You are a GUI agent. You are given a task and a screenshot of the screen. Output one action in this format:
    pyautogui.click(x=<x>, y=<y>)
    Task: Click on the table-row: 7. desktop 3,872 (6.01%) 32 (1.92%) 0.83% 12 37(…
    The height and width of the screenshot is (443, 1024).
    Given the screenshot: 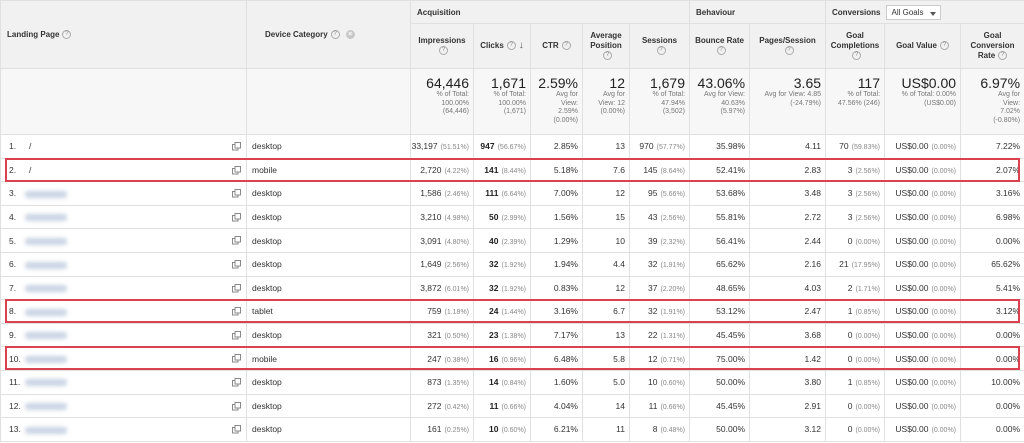 What is the action you would take?
    pyautogui.click(x=512, y=288)
    